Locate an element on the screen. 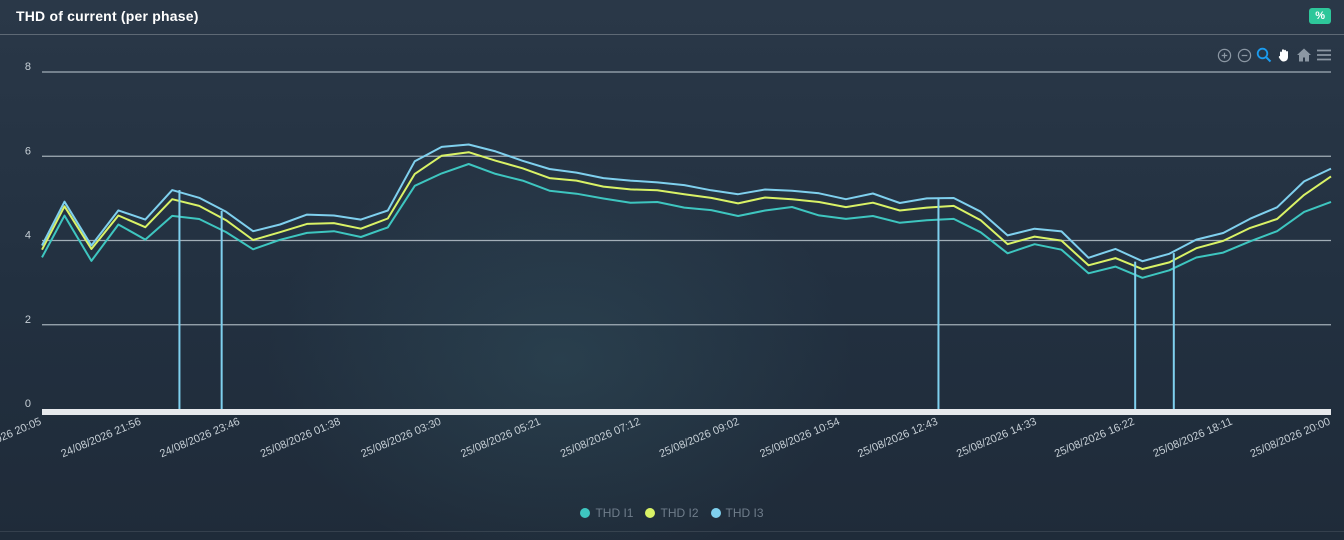 This screenshot has width=1344, height=540. unit-badge: % is located at coordinates (1320, 16).